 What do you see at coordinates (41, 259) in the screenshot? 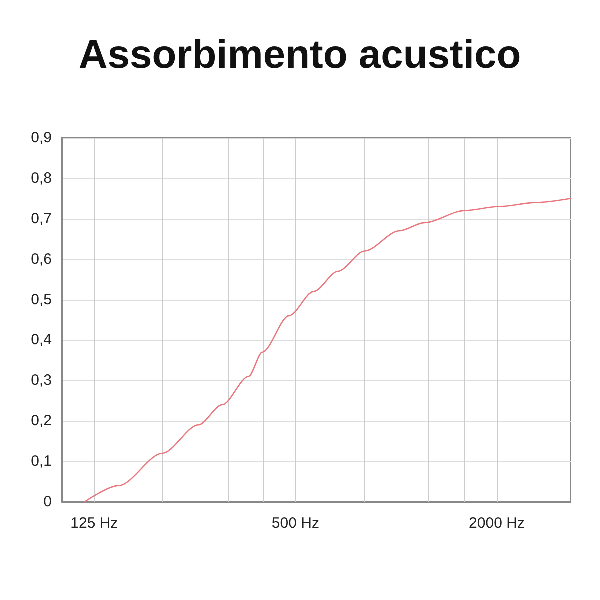
I see `y-tick-label: 0,6` at bounding box center [41, 259].